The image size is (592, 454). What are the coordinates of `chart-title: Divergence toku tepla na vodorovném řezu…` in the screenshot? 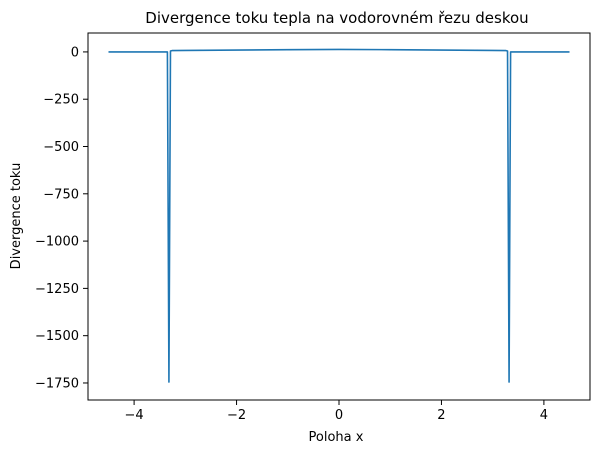 It's located at (336, 18).